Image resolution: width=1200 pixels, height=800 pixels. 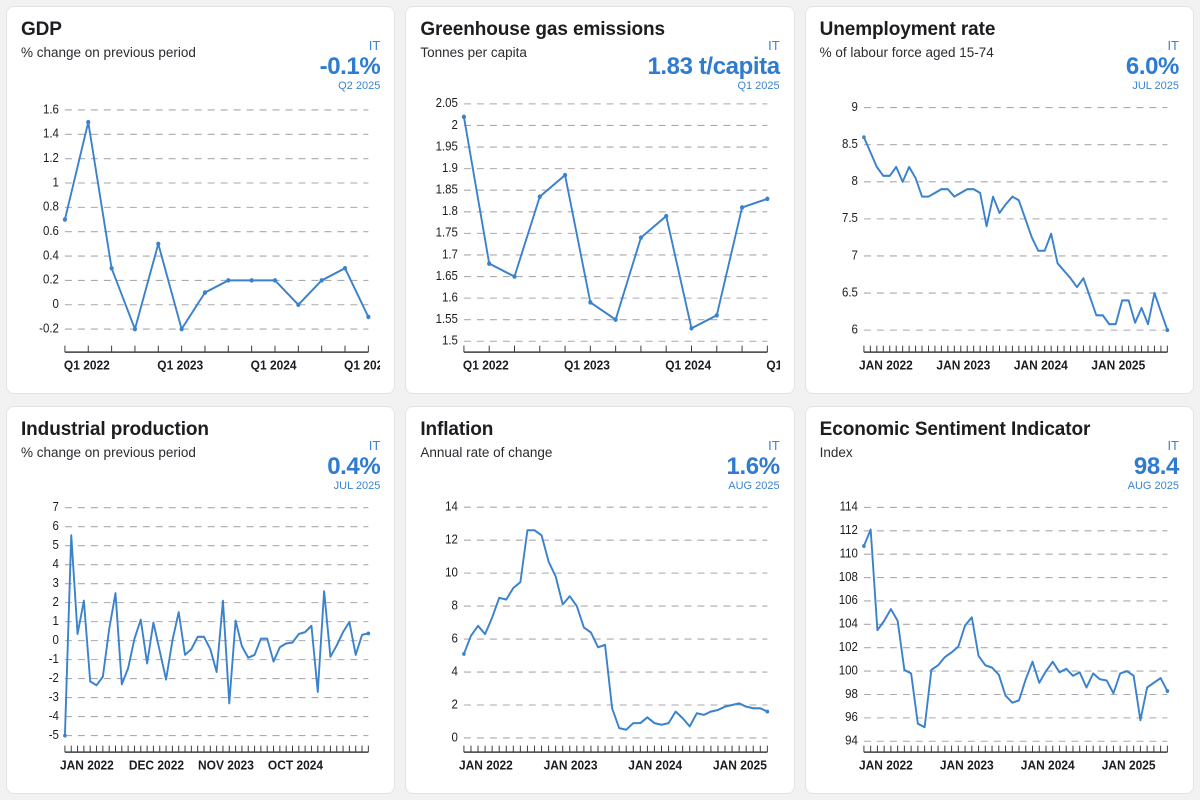 I want to click on svg-text: 10, so click(x=451, y=572).